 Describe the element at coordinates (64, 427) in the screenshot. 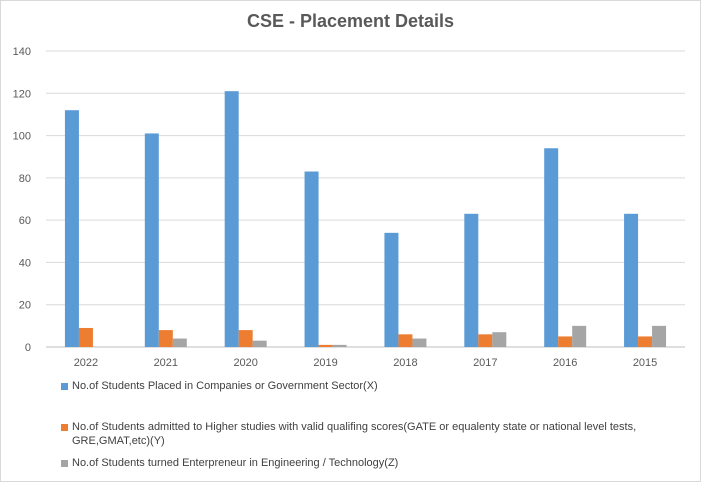

I see `legend-swatch-higher-studies` at that location.